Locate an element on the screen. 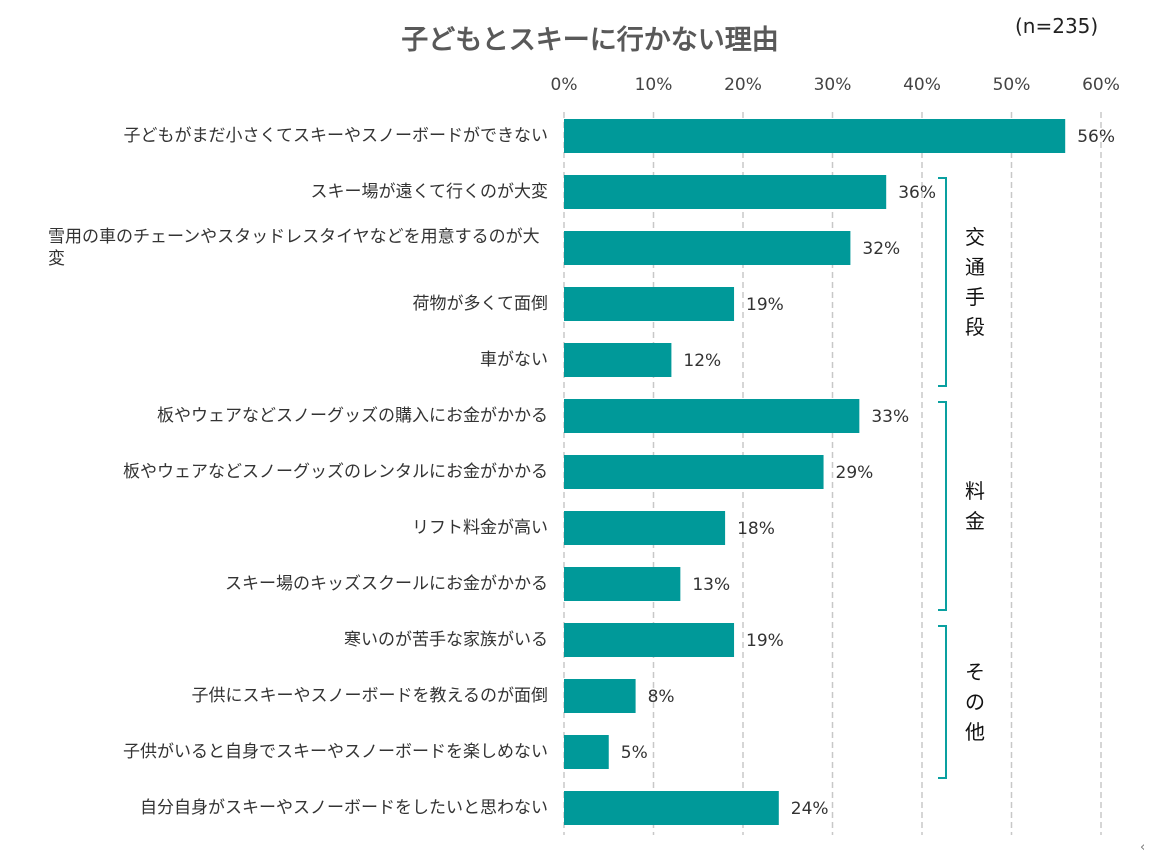  data-label: 29% is located at coordinates (855, 473).